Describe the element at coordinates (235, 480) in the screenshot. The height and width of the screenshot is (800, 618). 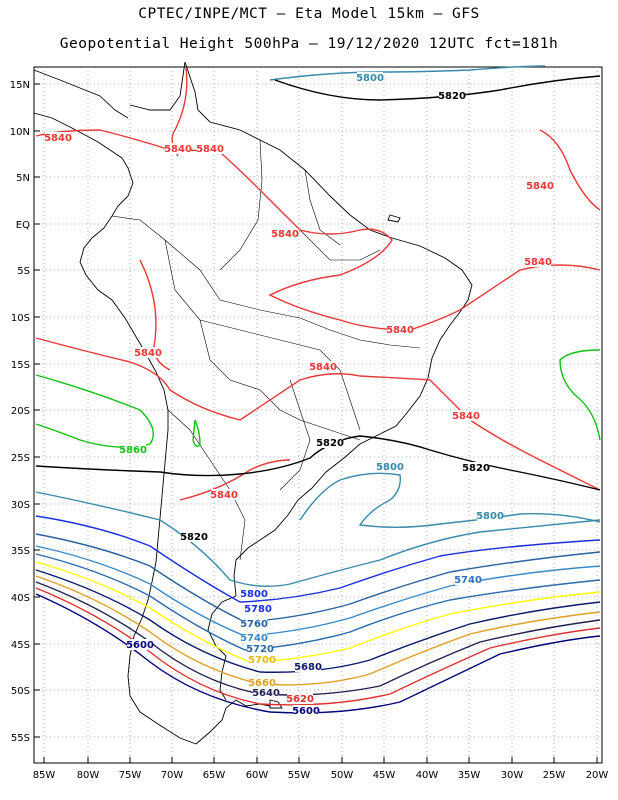
I see `contour-5840-east2` at that location.